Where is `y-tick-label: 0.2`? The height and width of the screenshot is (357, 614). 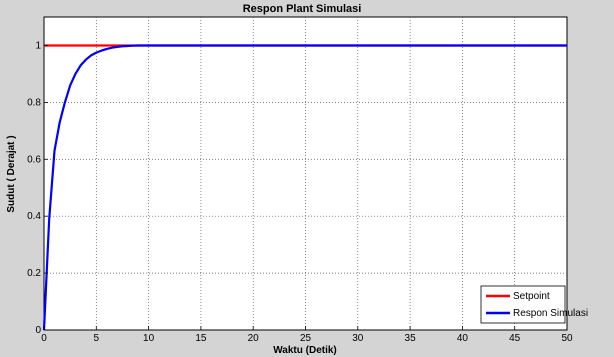
y-tick-label: 0.2 is located at coordinates (34, 273).